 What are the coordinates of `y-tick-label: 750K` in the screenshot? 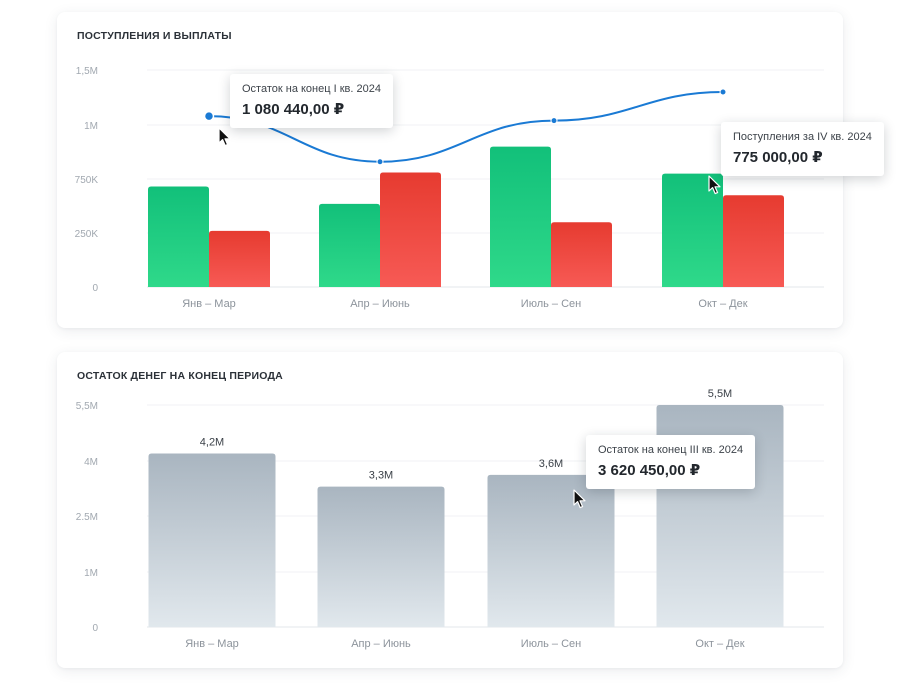 It's located at (87, 180).